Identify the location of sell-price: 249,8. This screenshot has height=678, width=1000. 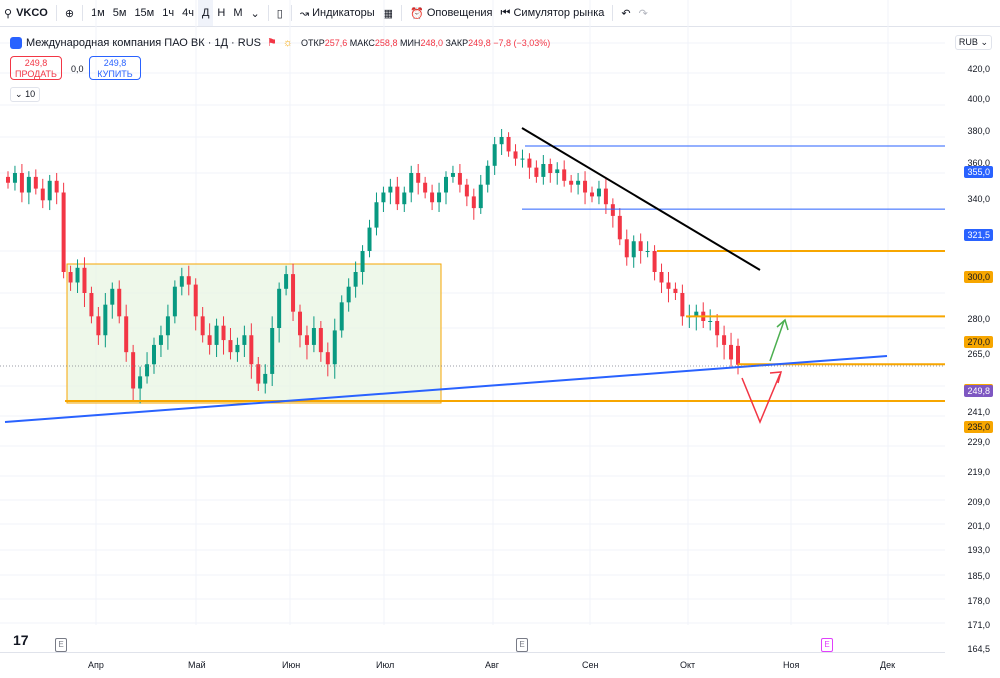
(36, 63).